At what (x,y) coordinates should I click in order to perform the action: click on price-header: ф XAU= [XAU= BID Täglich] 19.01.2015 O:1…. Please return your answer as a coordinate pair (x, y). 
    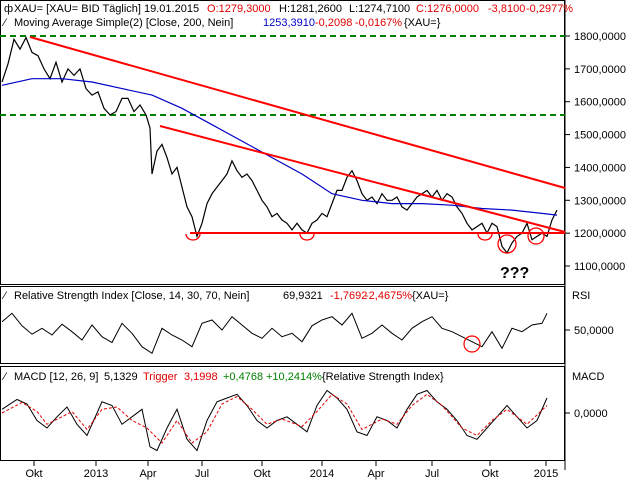
    Looking at the image, I should click on (287, 16).